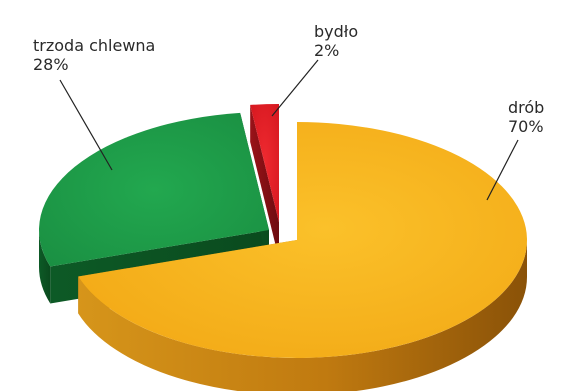  I want to click on leader-line-bydlo, so click(295, 88).